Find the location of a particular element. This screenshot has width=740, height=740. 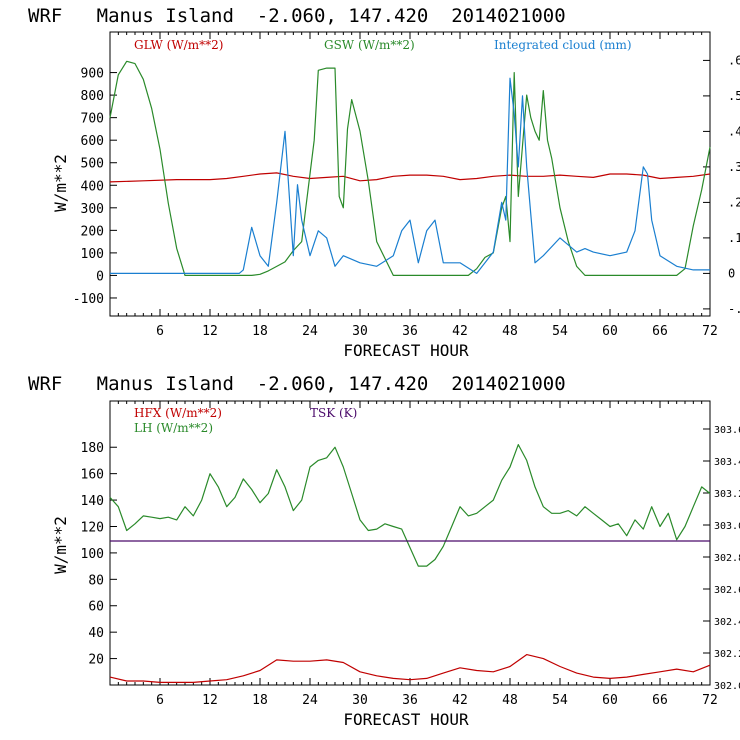

y-tick-label-right: .2 is located at coordinates (734, 202).